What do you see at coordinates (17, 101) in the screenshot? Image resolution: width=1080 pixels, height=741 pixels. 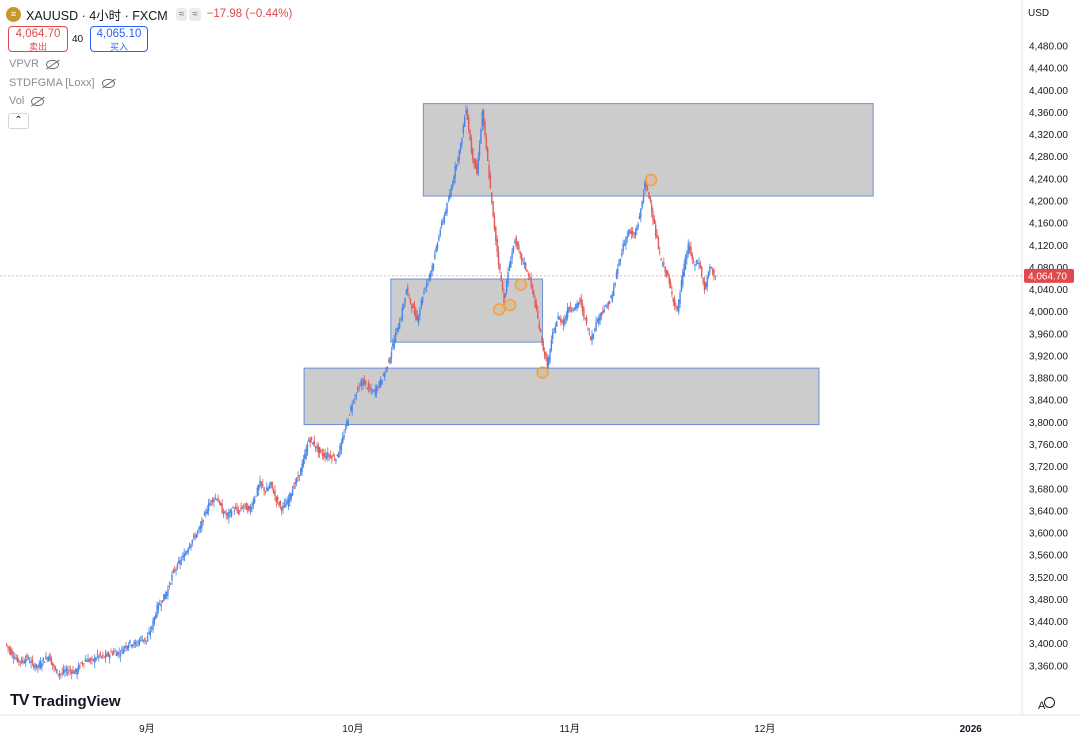 I see `indicator-label: Vol` at bounding box center [17, 101].